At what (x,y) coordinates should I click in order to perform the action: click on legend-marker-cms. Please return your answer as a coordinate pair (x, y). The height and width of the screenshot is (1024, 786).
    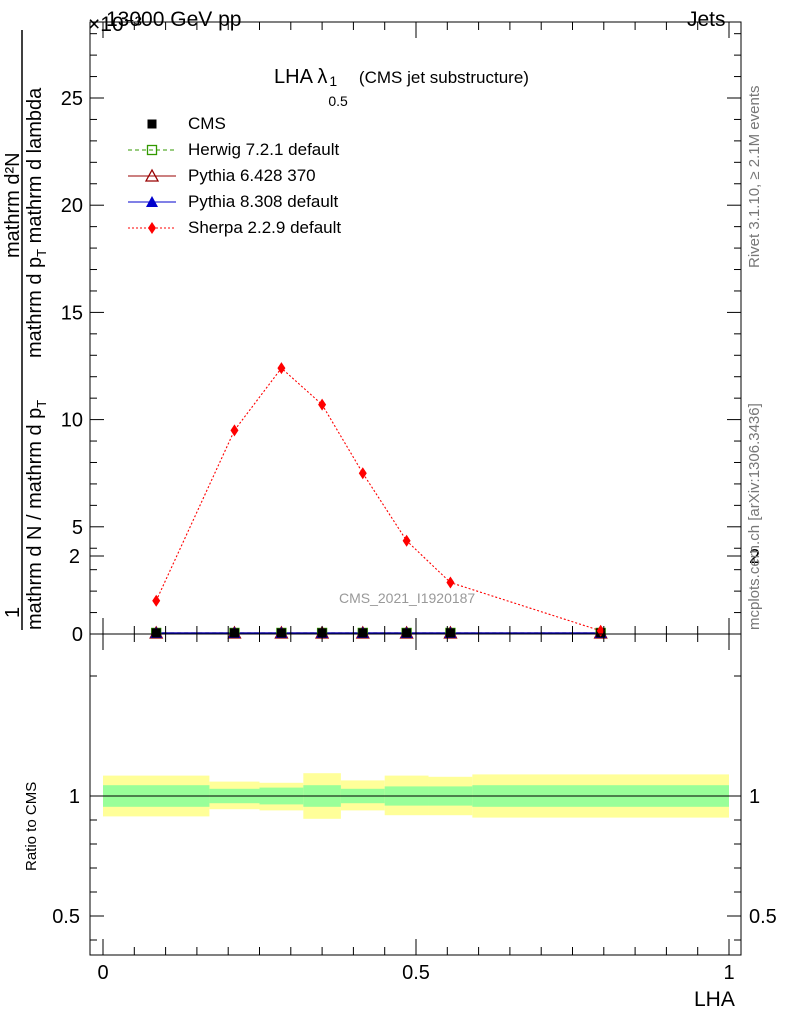
    Looking at the image, I should click on (152, 124).